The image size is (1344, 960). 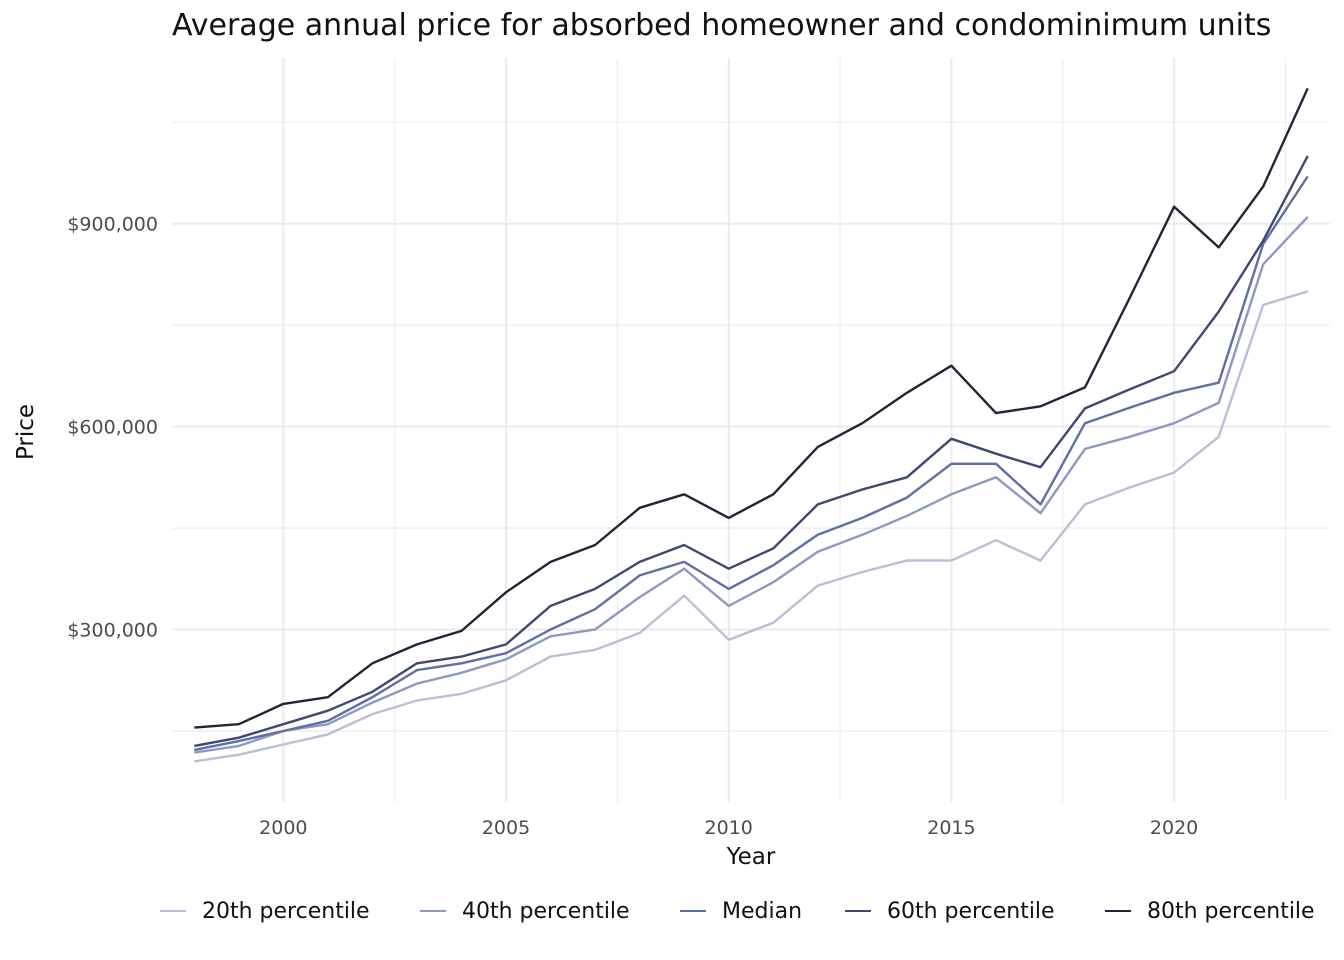 I want to click on y-tick-label: $900,000, so click(x=112, y=225).